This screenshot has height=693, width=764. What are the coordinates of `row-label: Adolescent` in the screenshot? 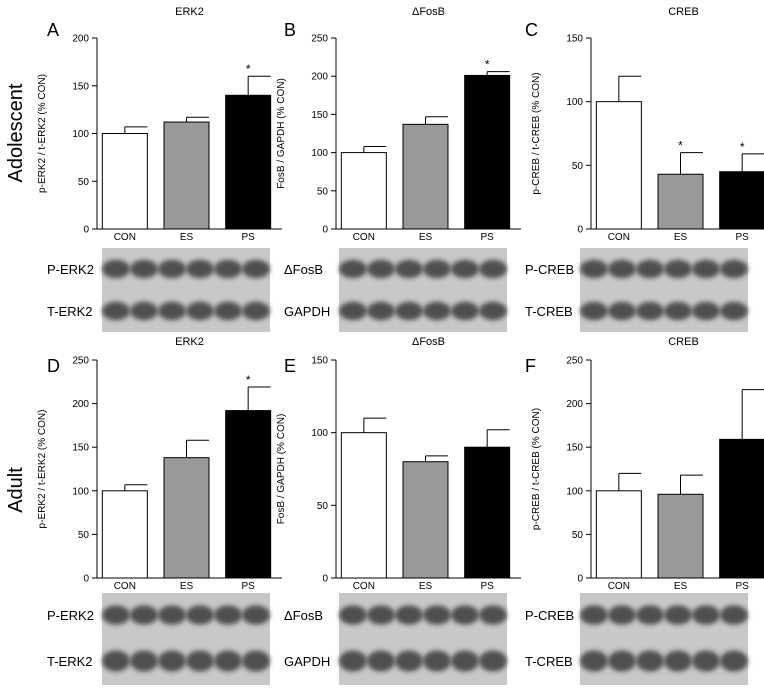 It's located at (16, 132).